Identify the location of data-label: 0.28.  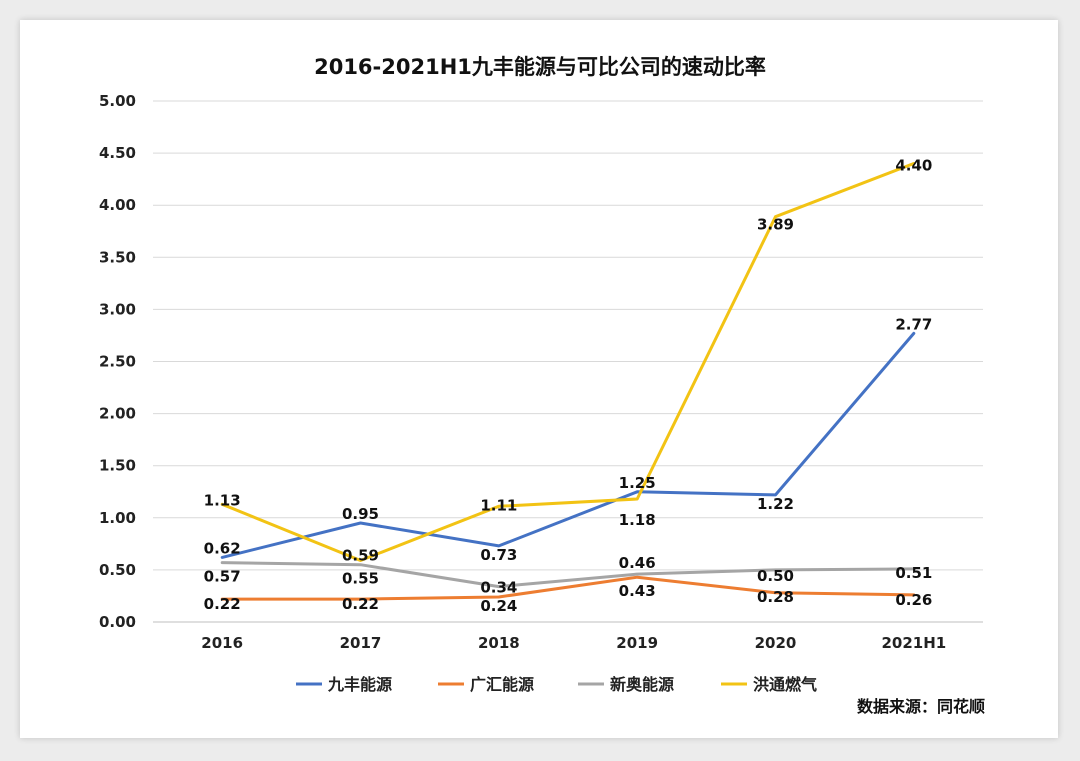
(775, 597).